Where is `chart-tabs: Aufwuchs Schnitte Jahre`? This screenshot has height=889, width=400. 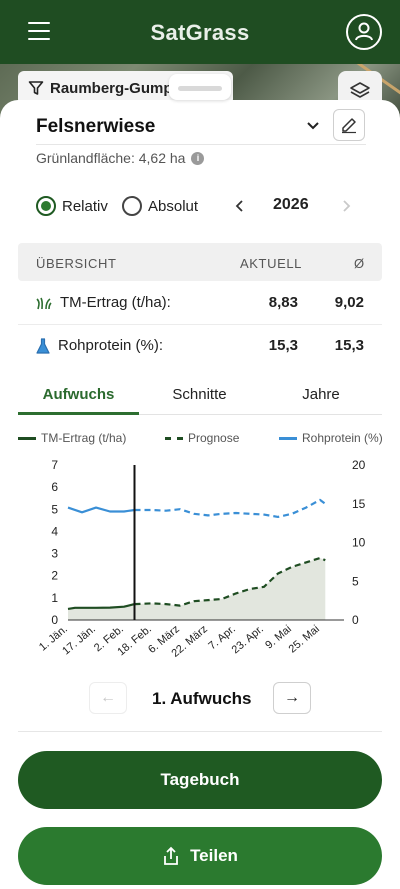
chart-tabs: Aufwuchs Schnitte Jahre is located at coordinates (200, 398).